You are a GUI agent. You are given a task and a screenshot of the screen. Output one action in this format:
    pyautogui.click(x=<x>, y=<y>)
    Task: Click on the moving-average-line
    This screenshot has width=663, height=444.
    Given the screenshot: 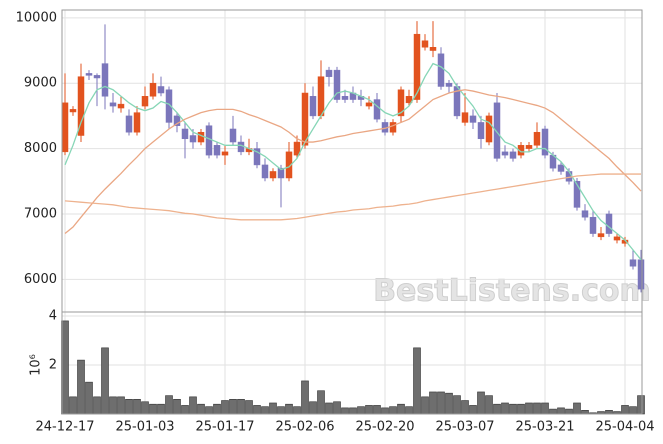 What is the action you would take?
    pyautogui.click(x=352, y=197)
    